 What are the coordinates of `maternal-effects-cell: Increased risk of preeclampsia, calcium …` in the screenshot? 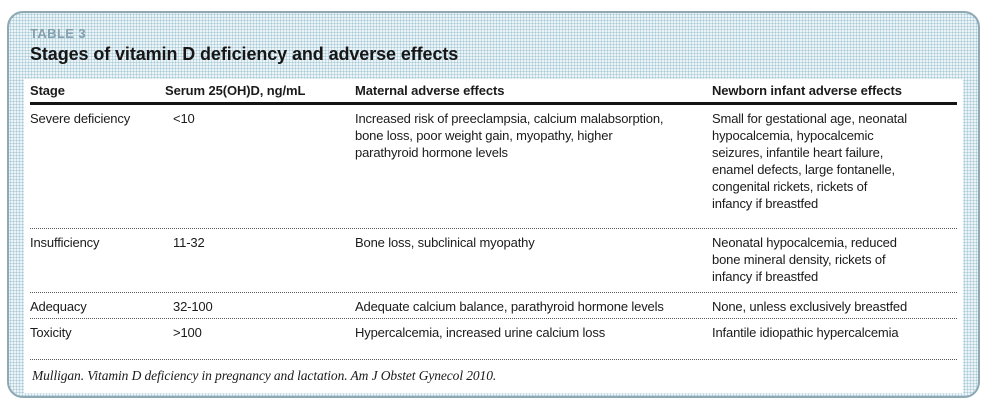 It's located at (509, 135).